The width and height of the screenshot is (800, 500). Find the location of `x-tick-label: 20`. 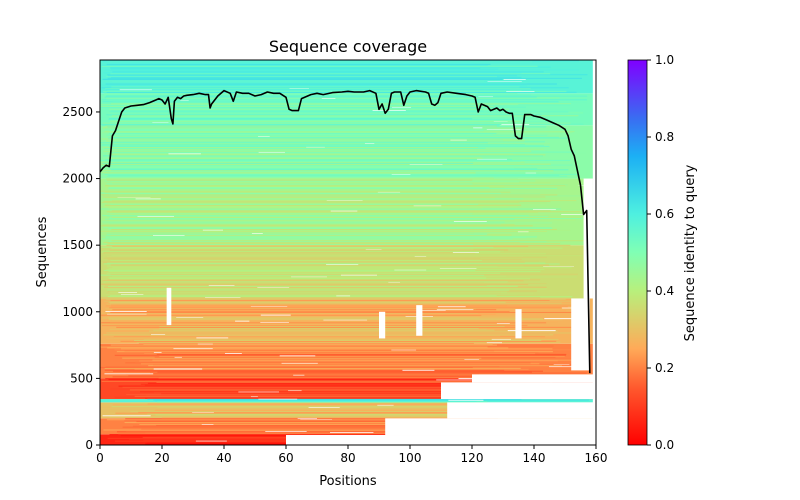

x-tick-label: 20 is located at coordinates (161, 458).